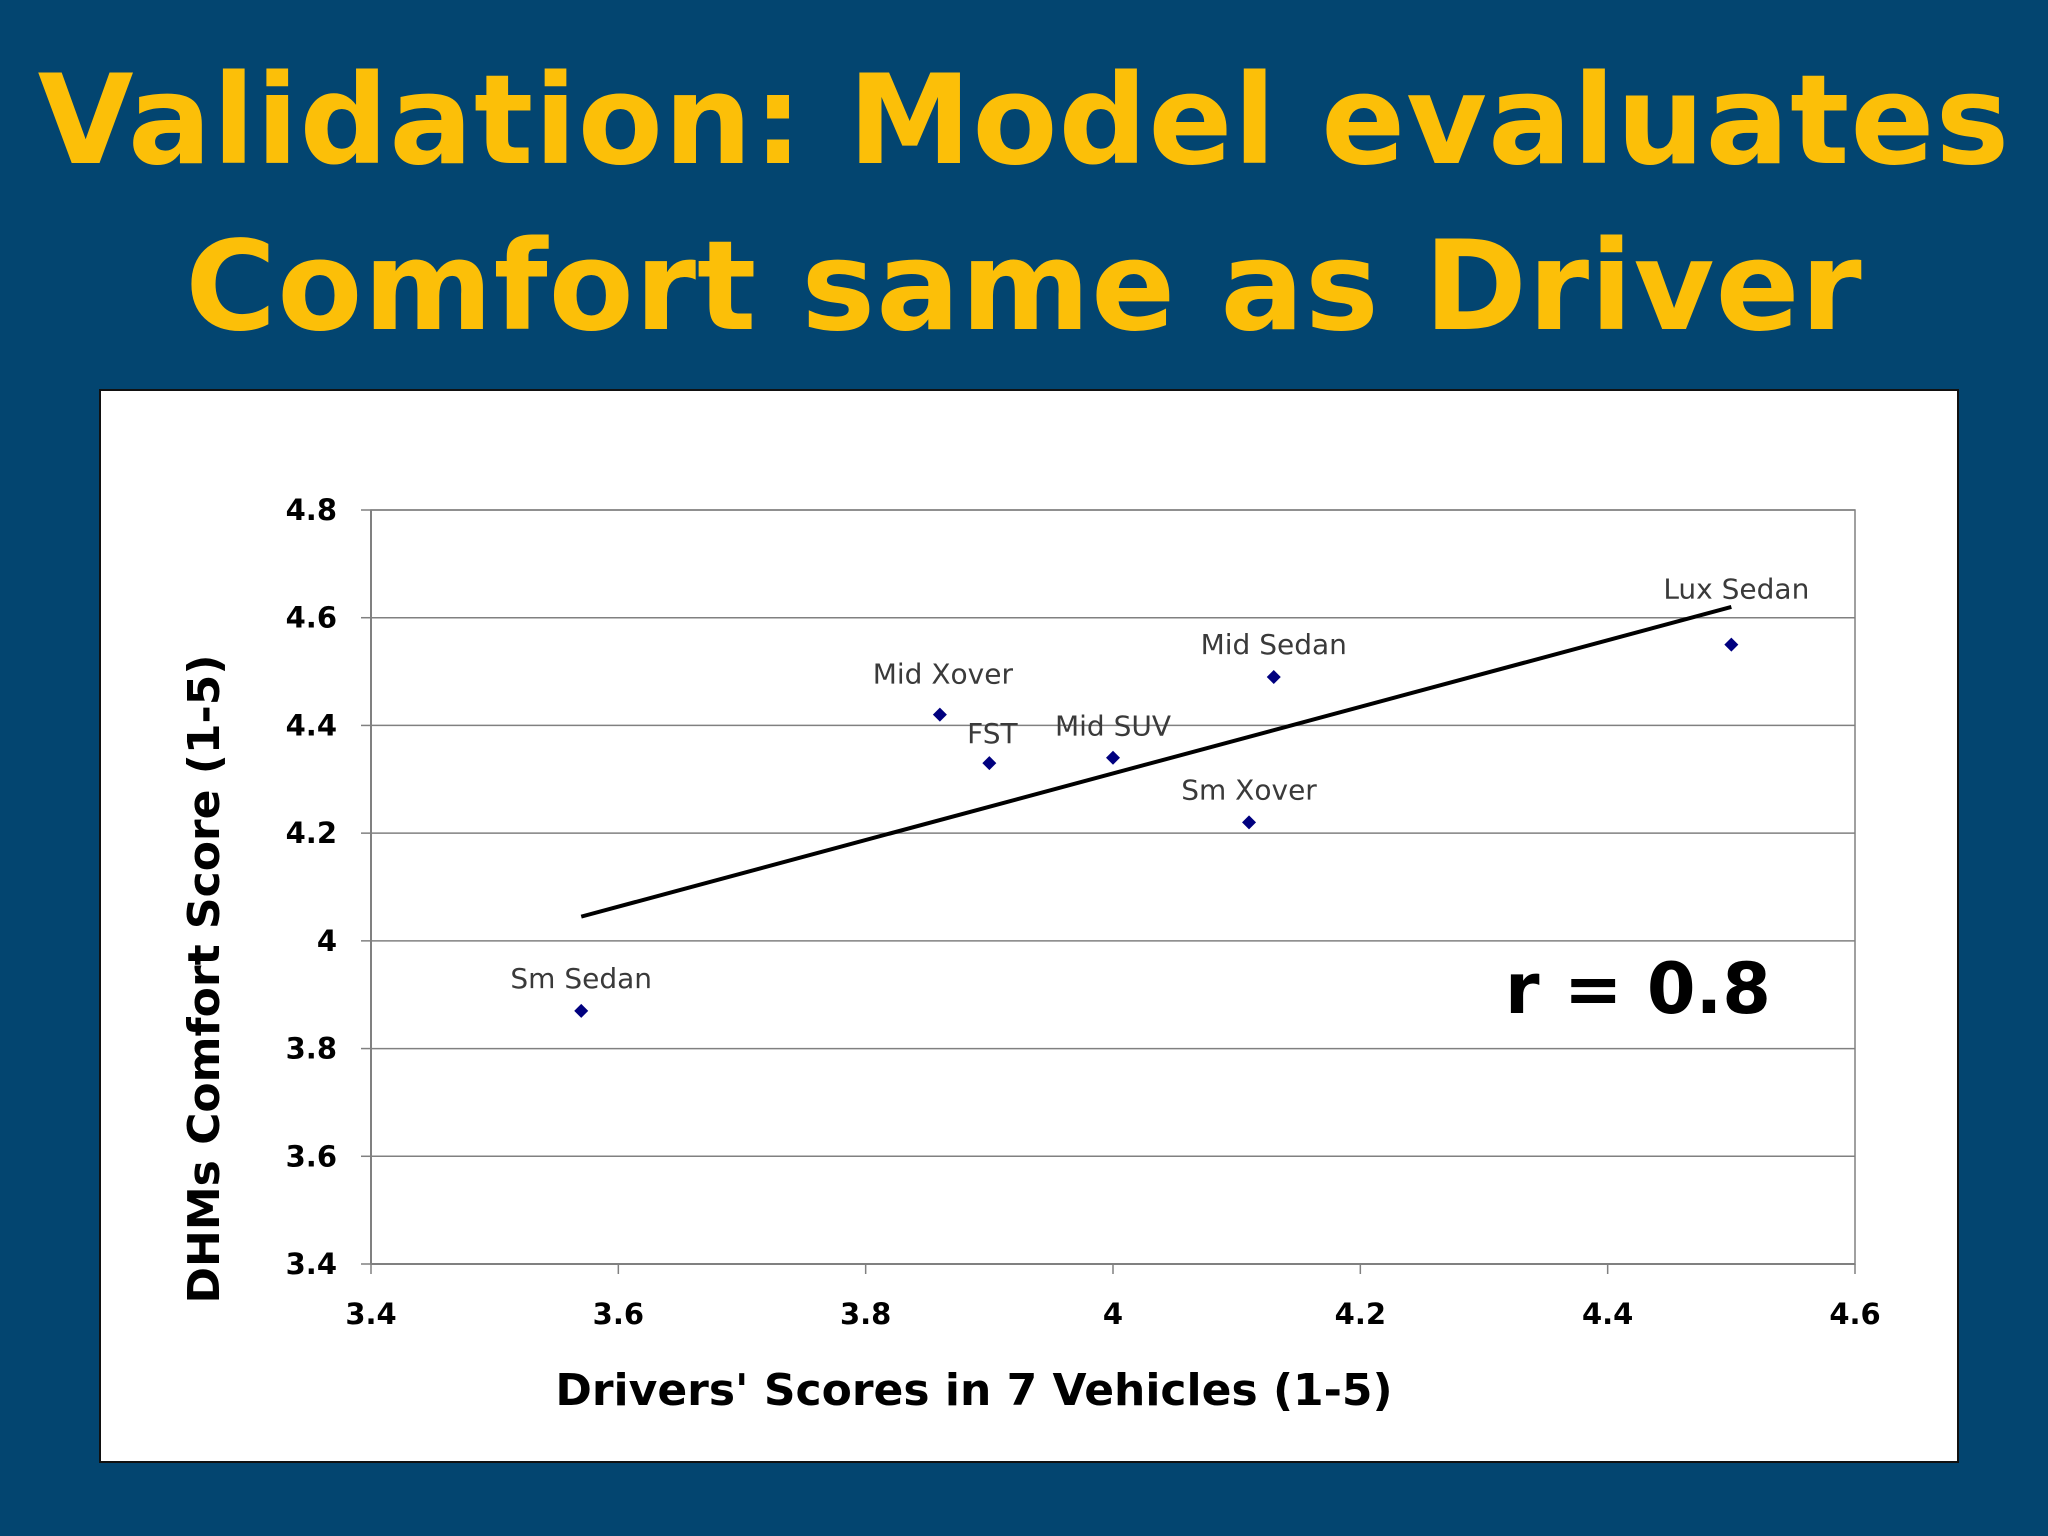 The height and width of the screenshot is (1536, 2048). What do you see at coordinates (311, 618) in the screenshot?
I see `y-tick-label: 4.6` at bounding box center [311, 618].